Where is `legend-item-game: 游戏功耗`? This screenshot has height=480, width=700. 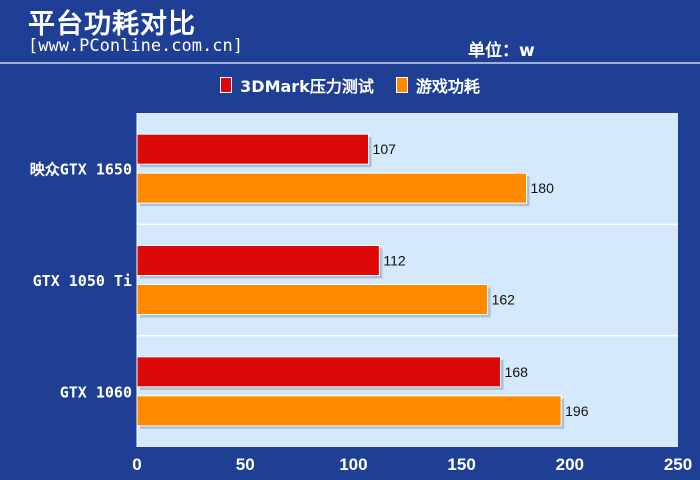
legend-item-game: 游戏功耗 is located at coordinates (437, 85).